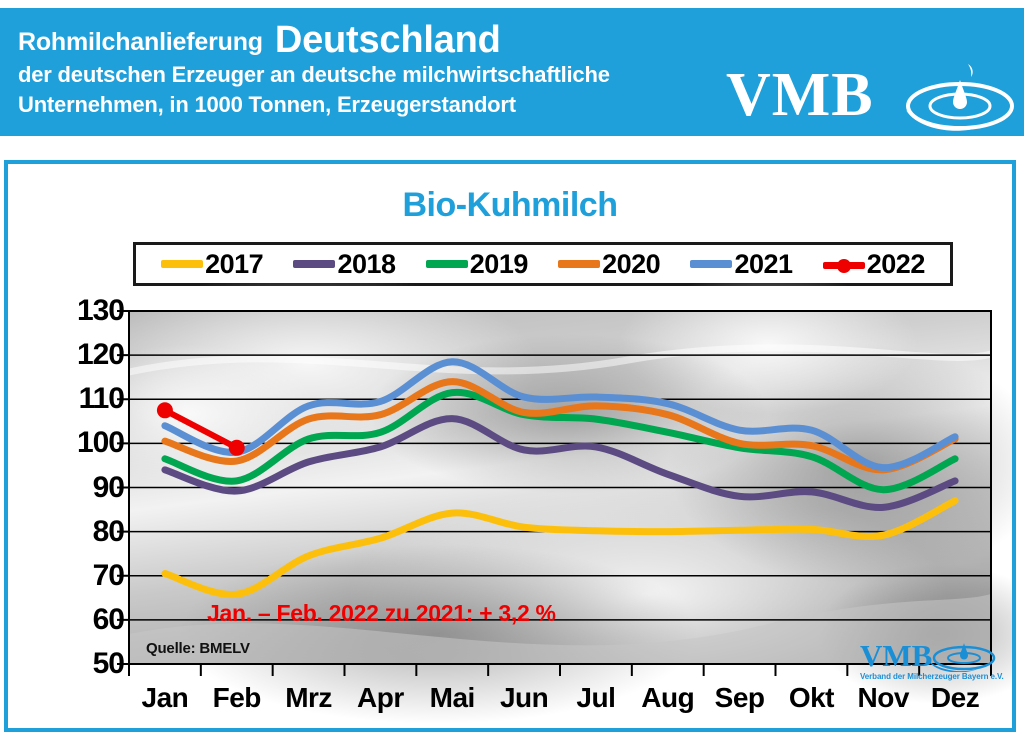  What do you see at coordinates (763, 263) in the screenshot?
I see `legend-label-2021: 2021` at bounding box center [763, 263].